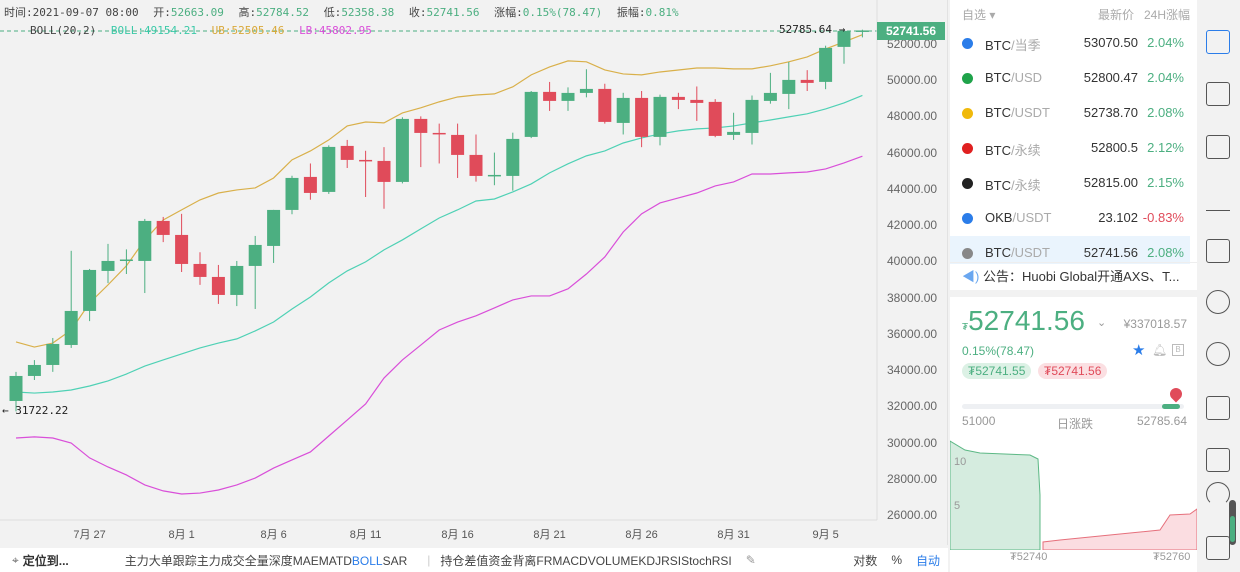 The image size is (1240, 572). What do you see at coordinates (1218, 42) in the screenshot?
I see `watchlist-star-icon` at bounding box center [1218, 42].